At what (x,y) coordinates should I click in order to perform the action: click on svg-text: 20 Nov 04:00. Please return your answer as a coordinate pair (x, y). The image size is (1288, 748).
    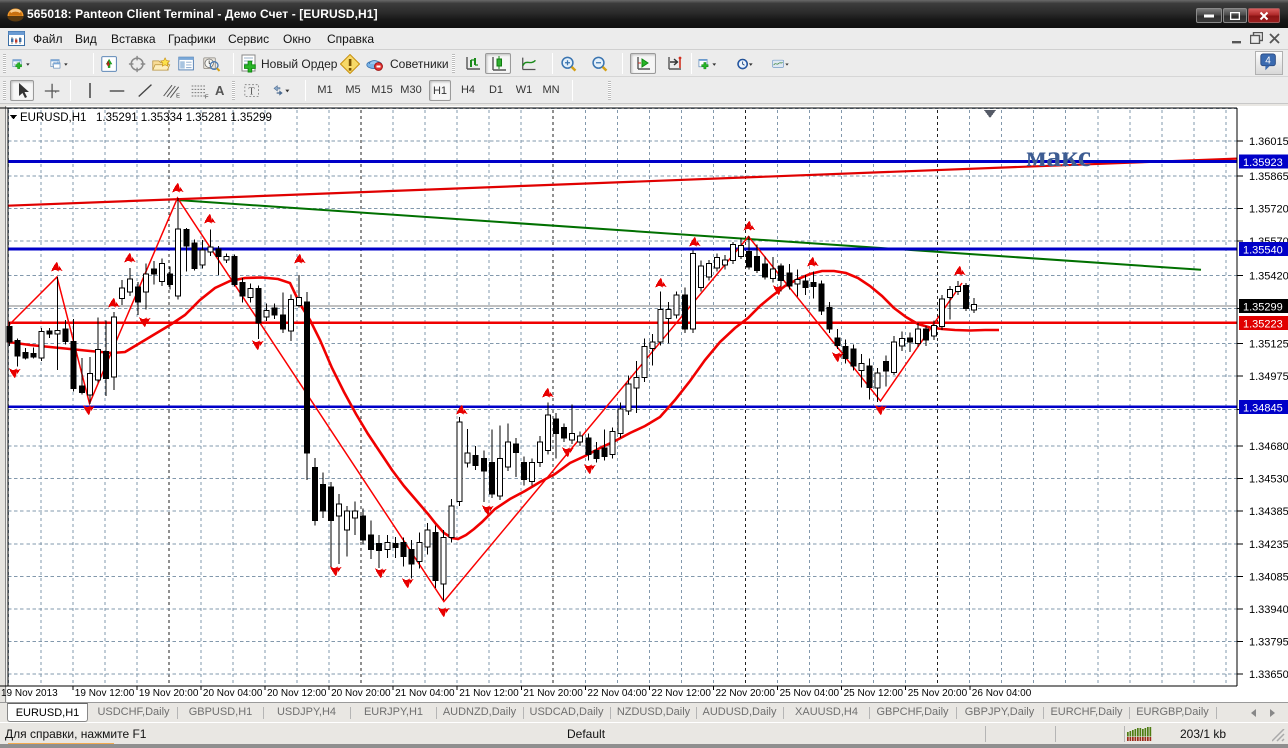
    Looking at the image, I should click on (233, 693).